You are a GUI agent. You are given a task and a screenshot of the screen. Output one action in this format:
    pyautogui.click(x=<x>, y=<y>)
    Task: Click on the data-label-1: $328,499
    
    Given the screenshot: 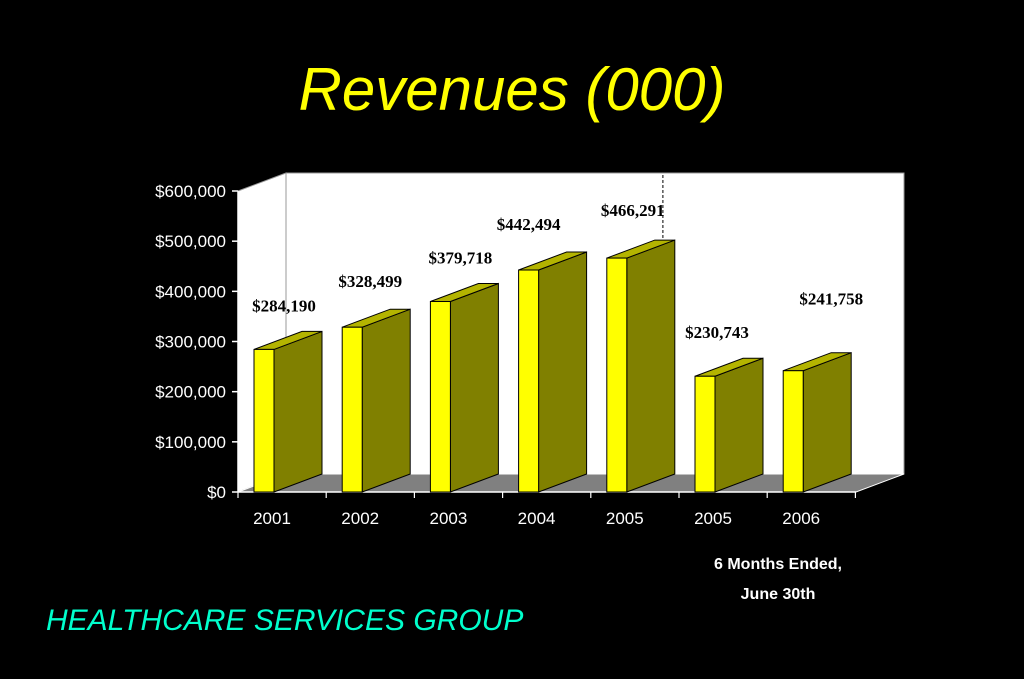 What is the action you would take?
    pyautogui.click(x=370, y=281)
    